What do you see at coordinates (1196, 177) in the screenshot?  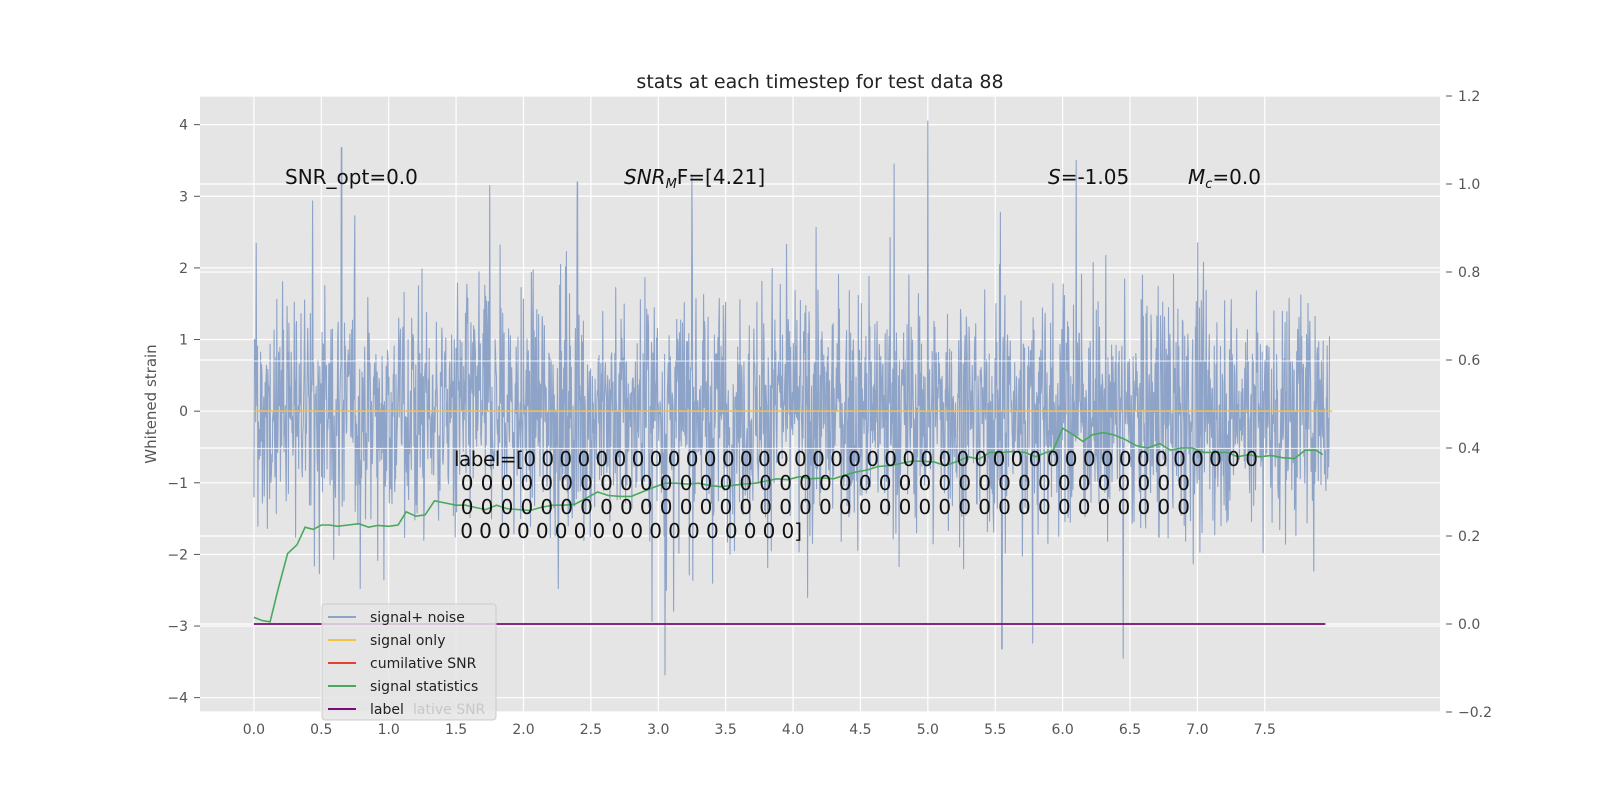 I see `mc-prefix: M` at bounding box center [1196, 177].